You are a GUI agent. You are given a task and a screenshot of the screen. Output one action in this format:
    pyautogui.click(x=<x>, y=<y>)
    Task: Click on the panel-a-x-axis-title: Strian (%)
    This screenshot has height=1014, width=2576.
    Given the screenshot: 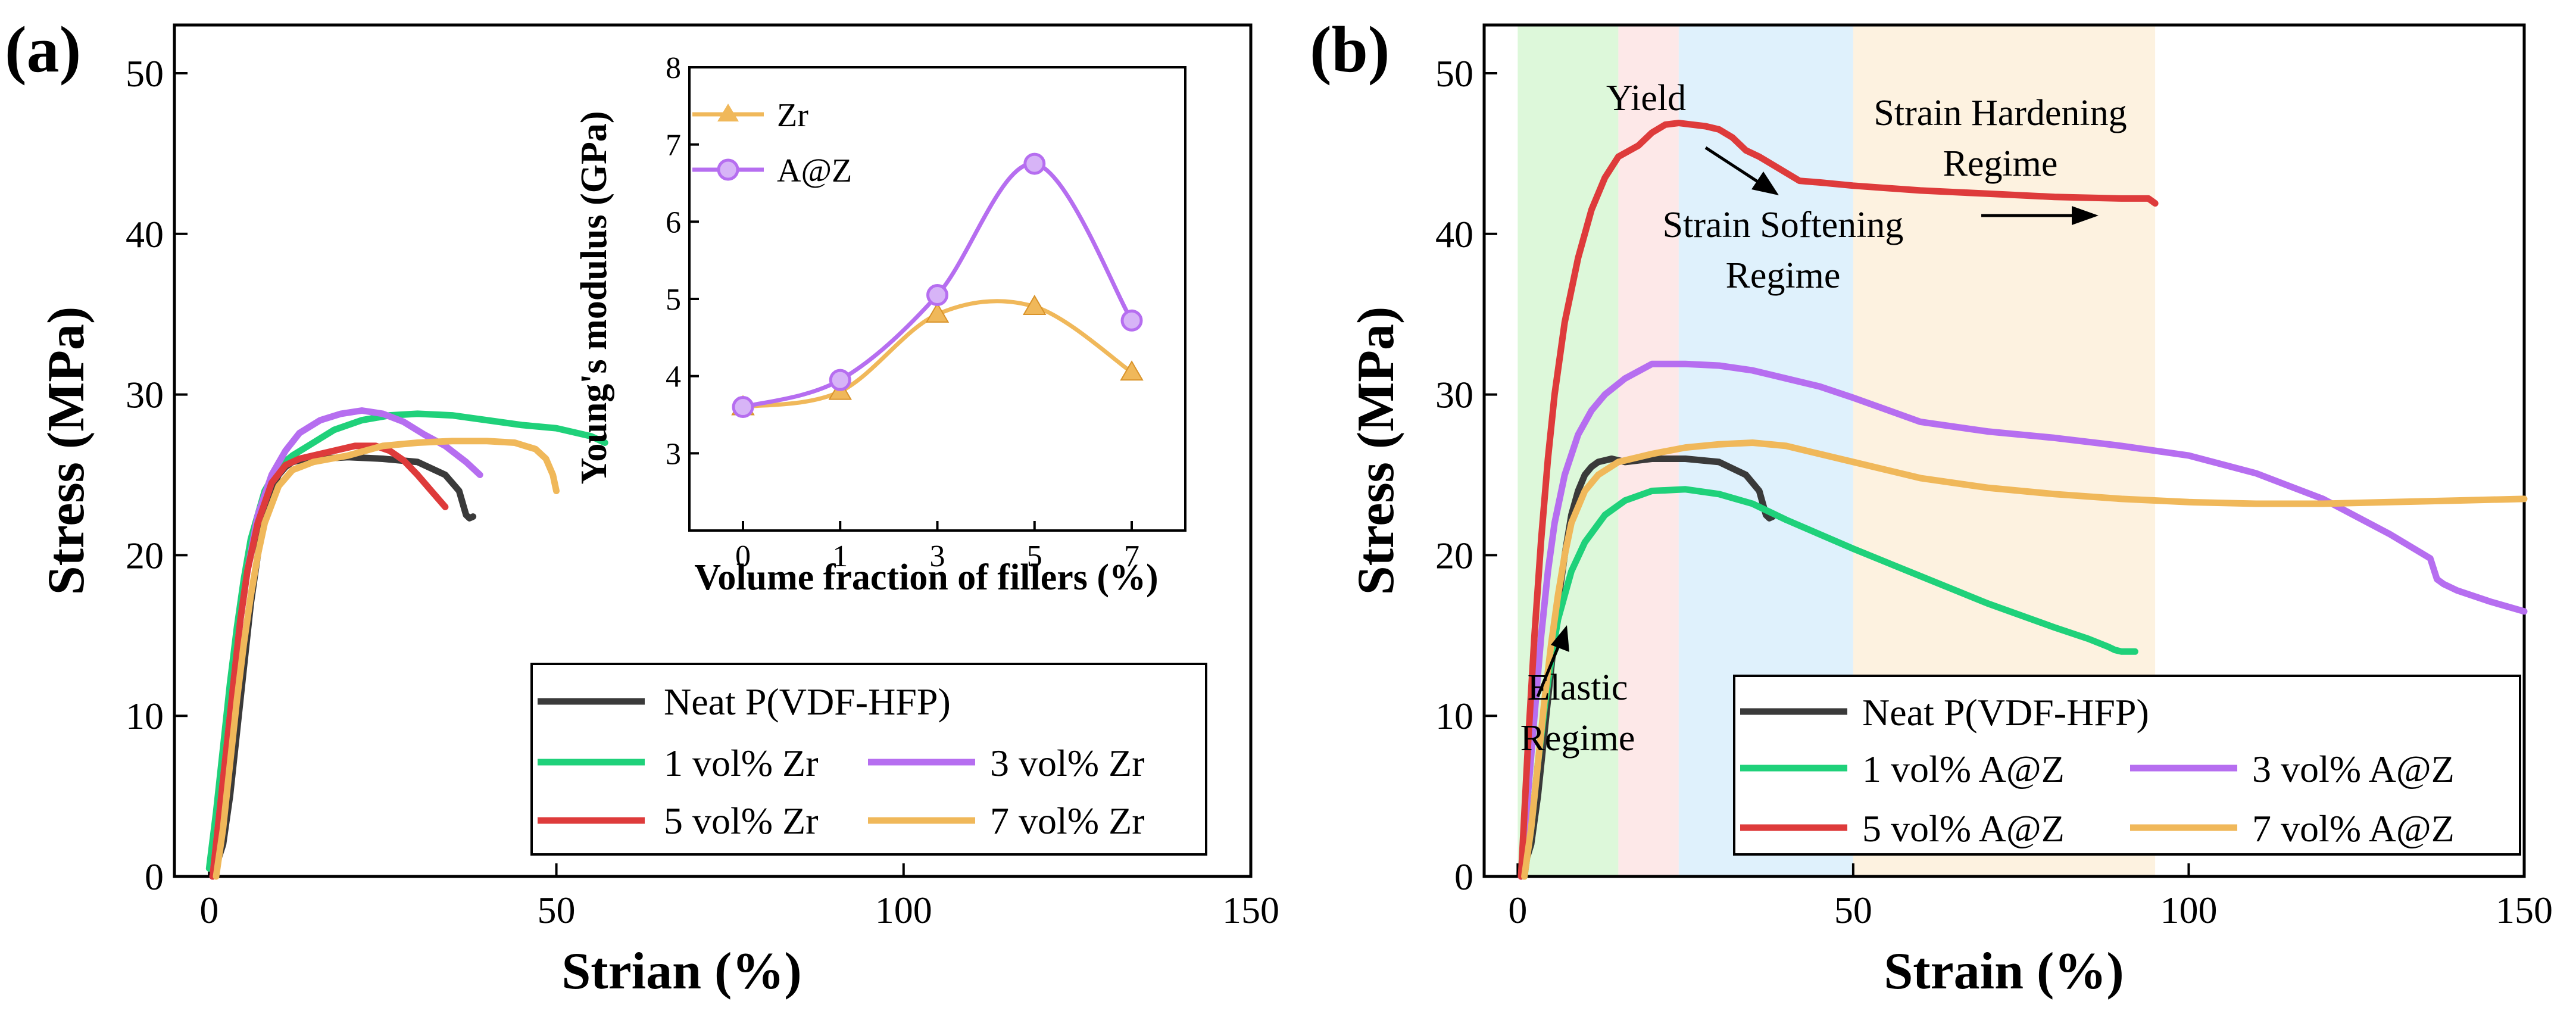 What is the action you would take?
    pyautogui.click(x=681, y=971)
    